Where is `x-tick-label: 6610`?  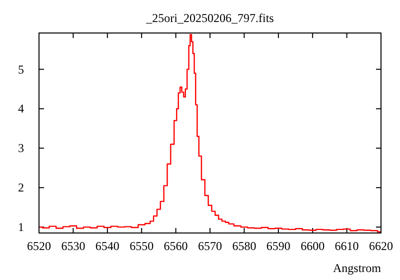
x-tick-label: 6610 is located at coordinates (346, 246).